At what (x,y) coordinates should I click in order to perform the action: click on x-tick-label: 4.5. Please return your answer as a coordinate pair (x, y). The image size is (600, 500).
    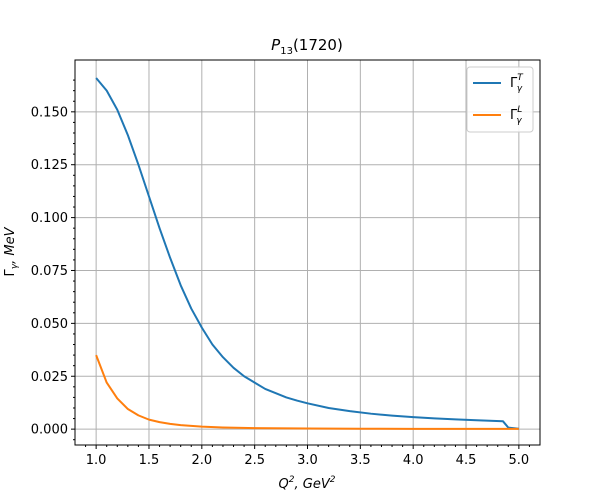
    Looking at the image, I should click on (466, 460).